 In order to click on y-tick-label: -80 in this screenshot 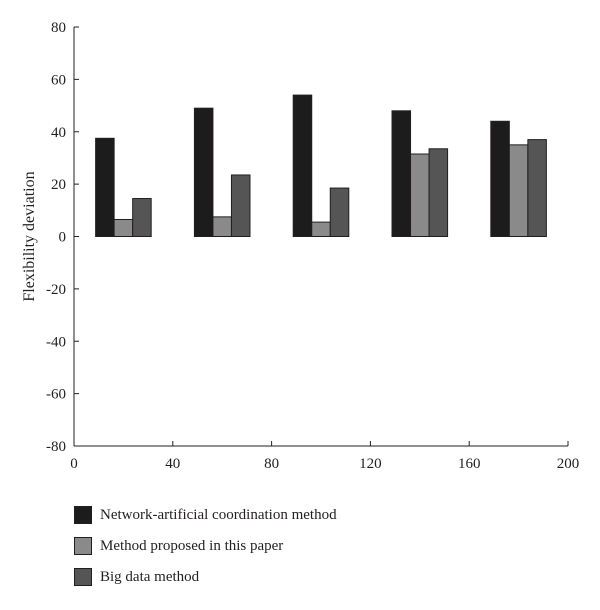, I will do `click(56, 447)`.